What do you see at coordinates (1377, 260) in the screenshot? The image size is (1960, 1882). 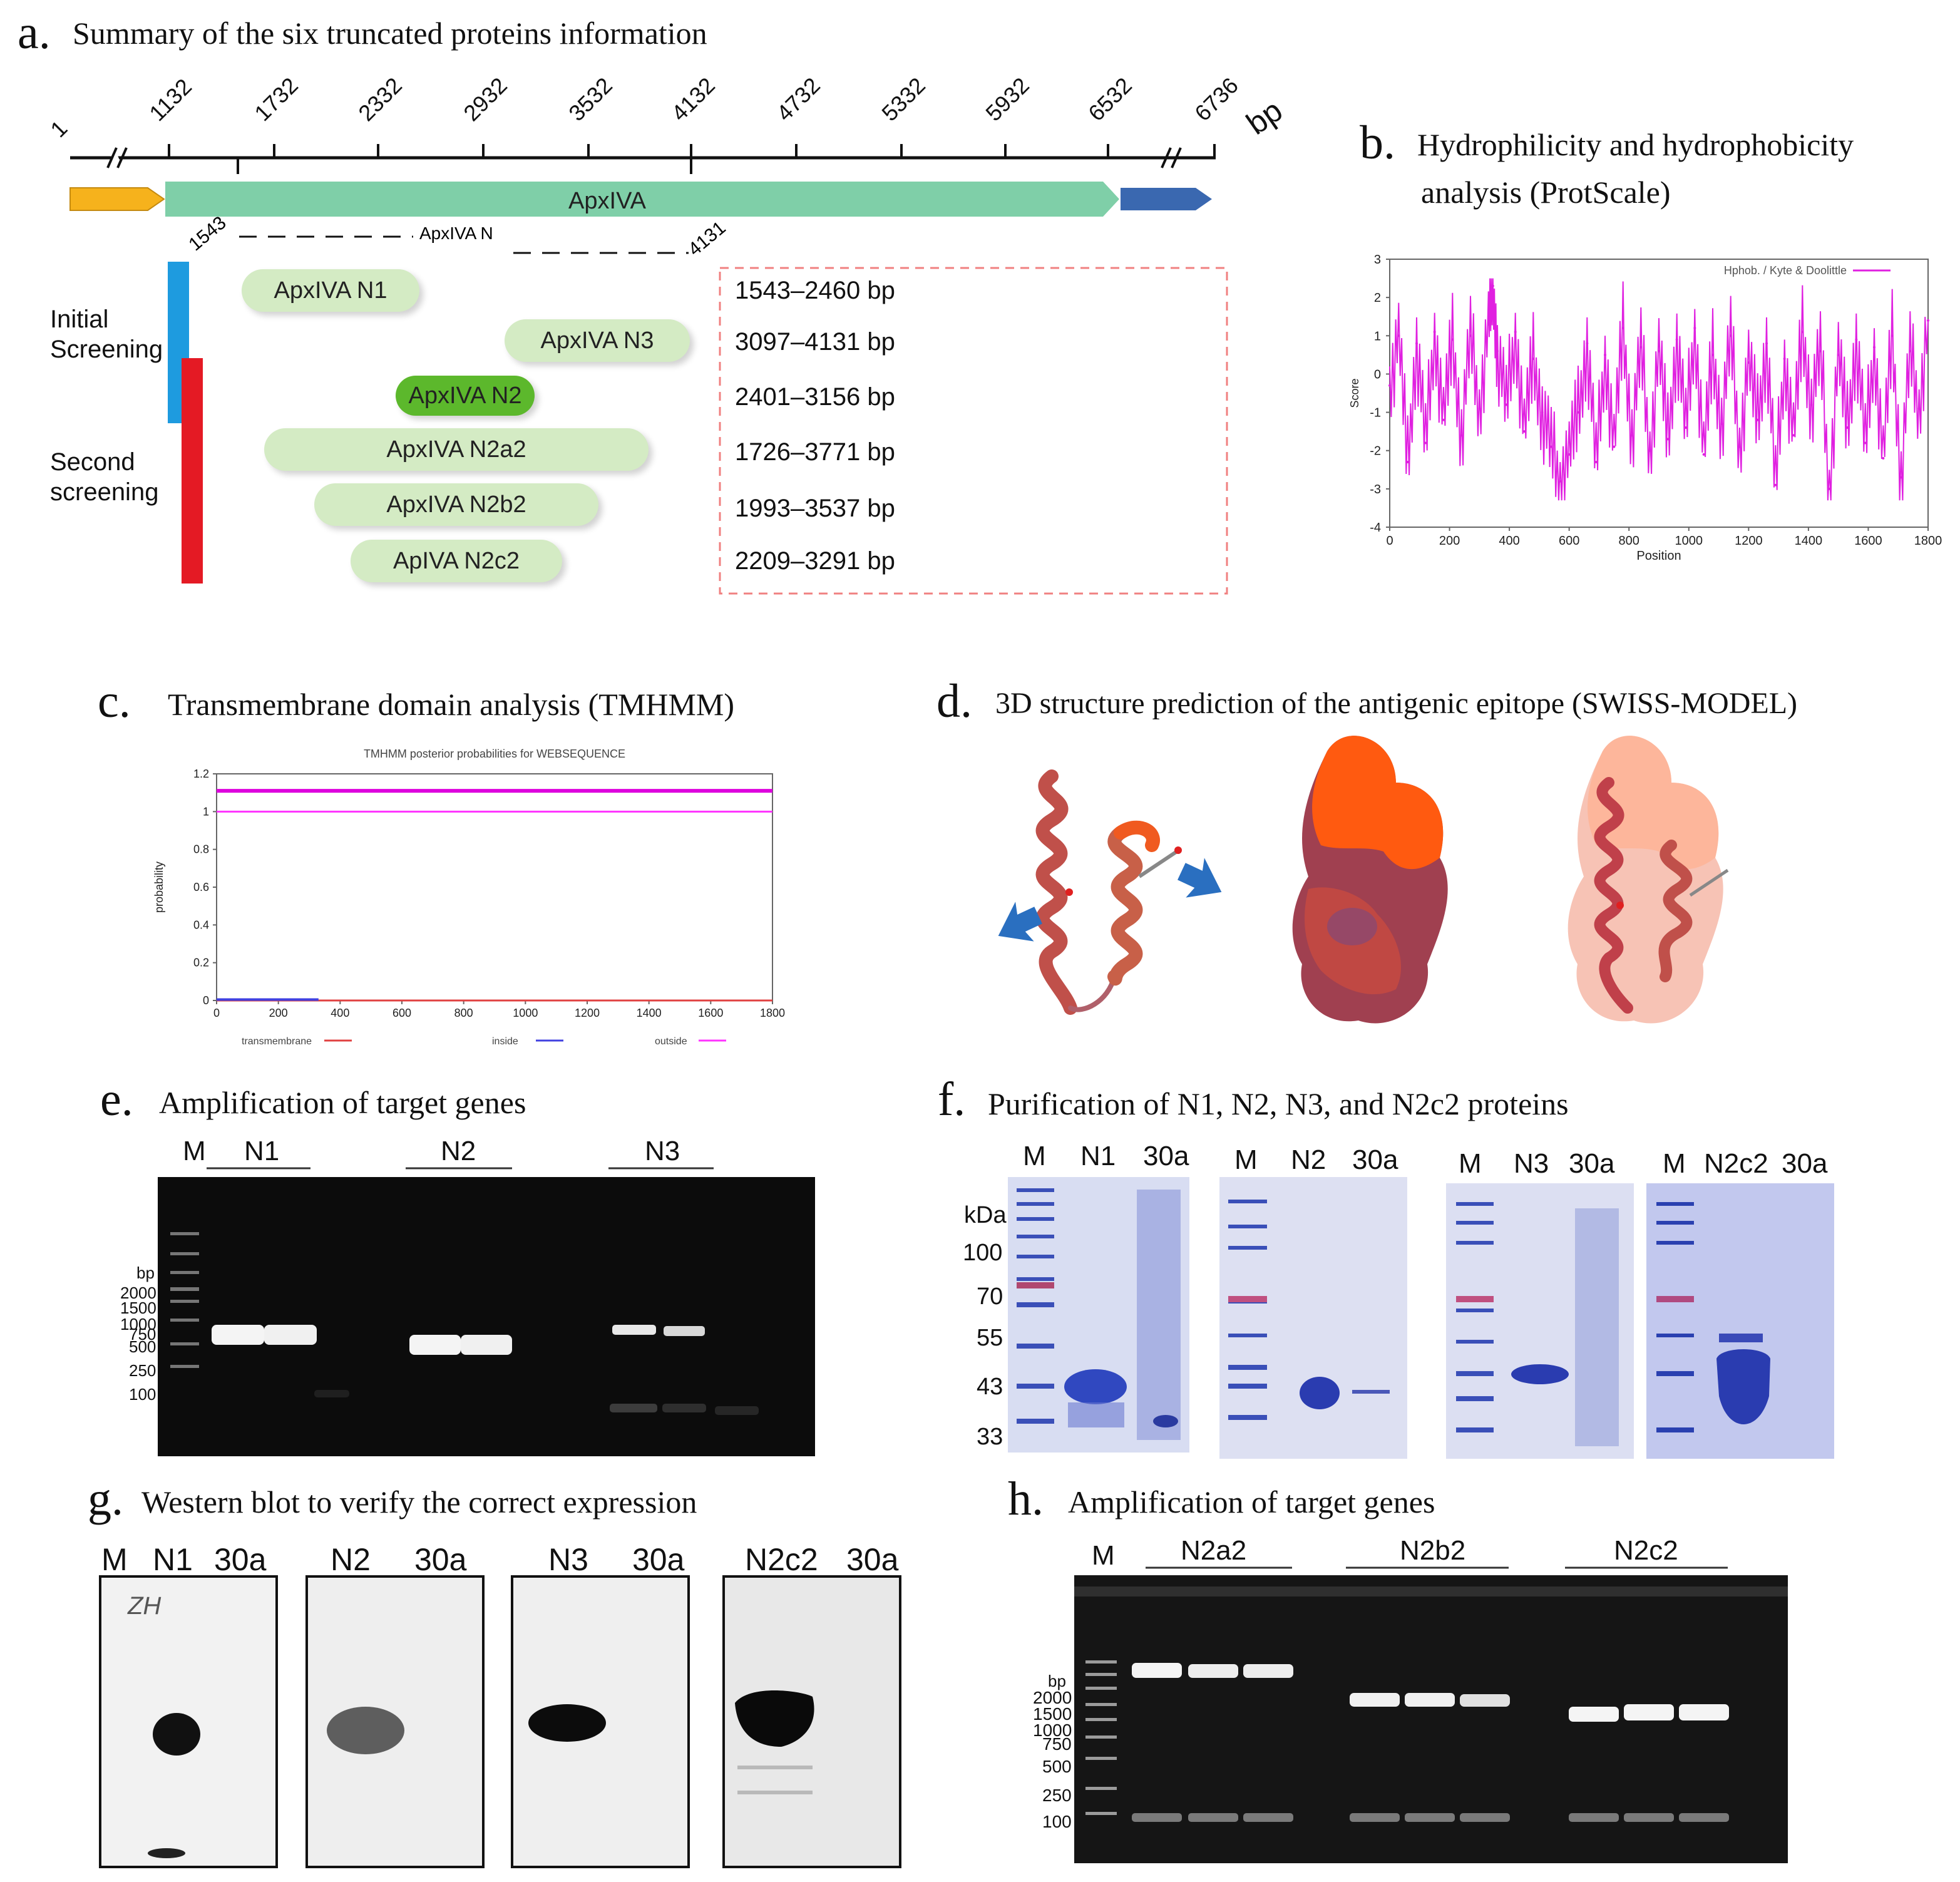 I see `y-tick-label: 3` at bounding box center [1377, 260].